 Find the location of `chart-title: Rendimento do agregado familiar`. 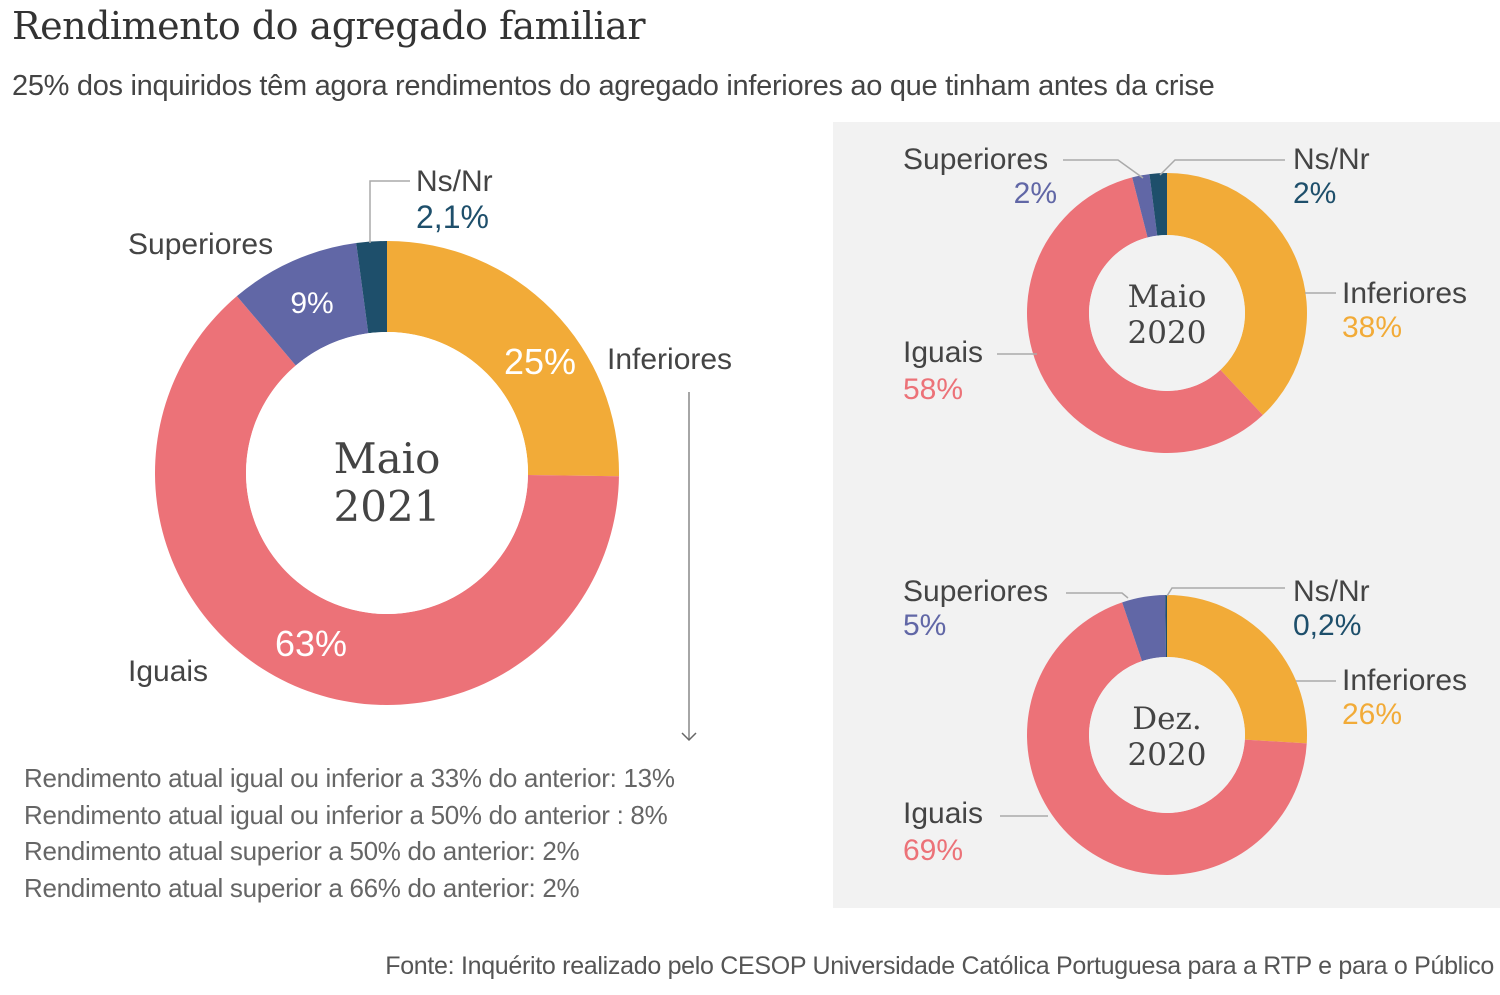

chart-title: Rendimento do agregado familiar is located at coordinates (329, 26).